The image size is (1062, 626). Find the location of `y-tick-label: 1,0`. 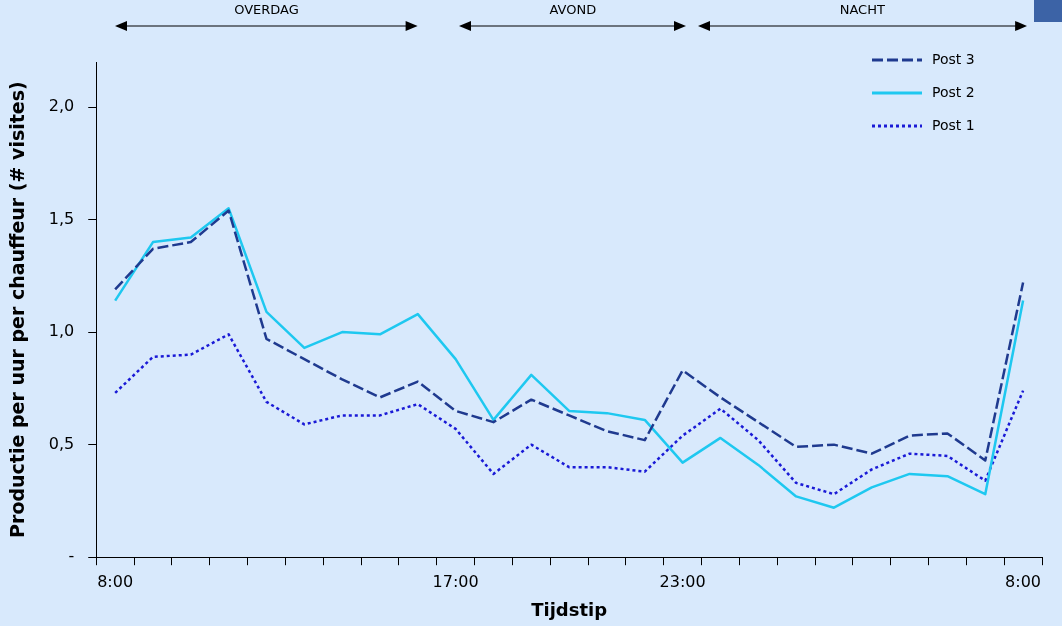

y-tick-label: 1,0 is located at coordinates (61, 331).